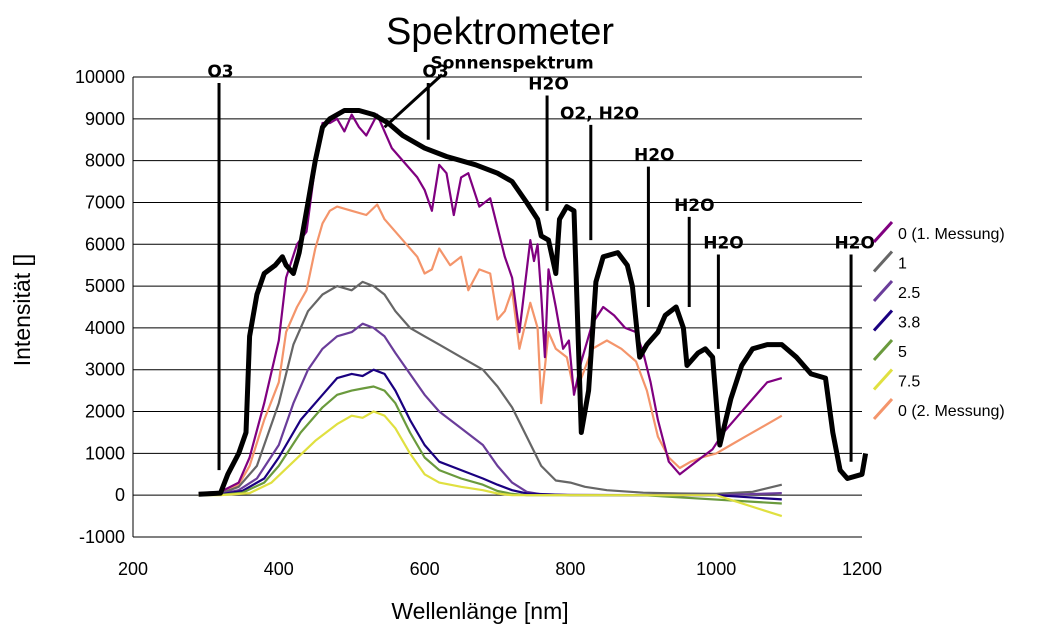  Describe the element at coordinates (425, 569) in the screenshot. I see `x-tick-label: 600` at that location.